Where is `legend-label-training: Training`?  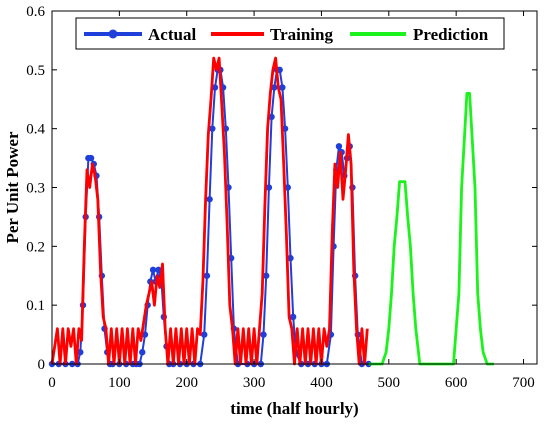
legend-label-training: Training is located at coordinates (301, 34).